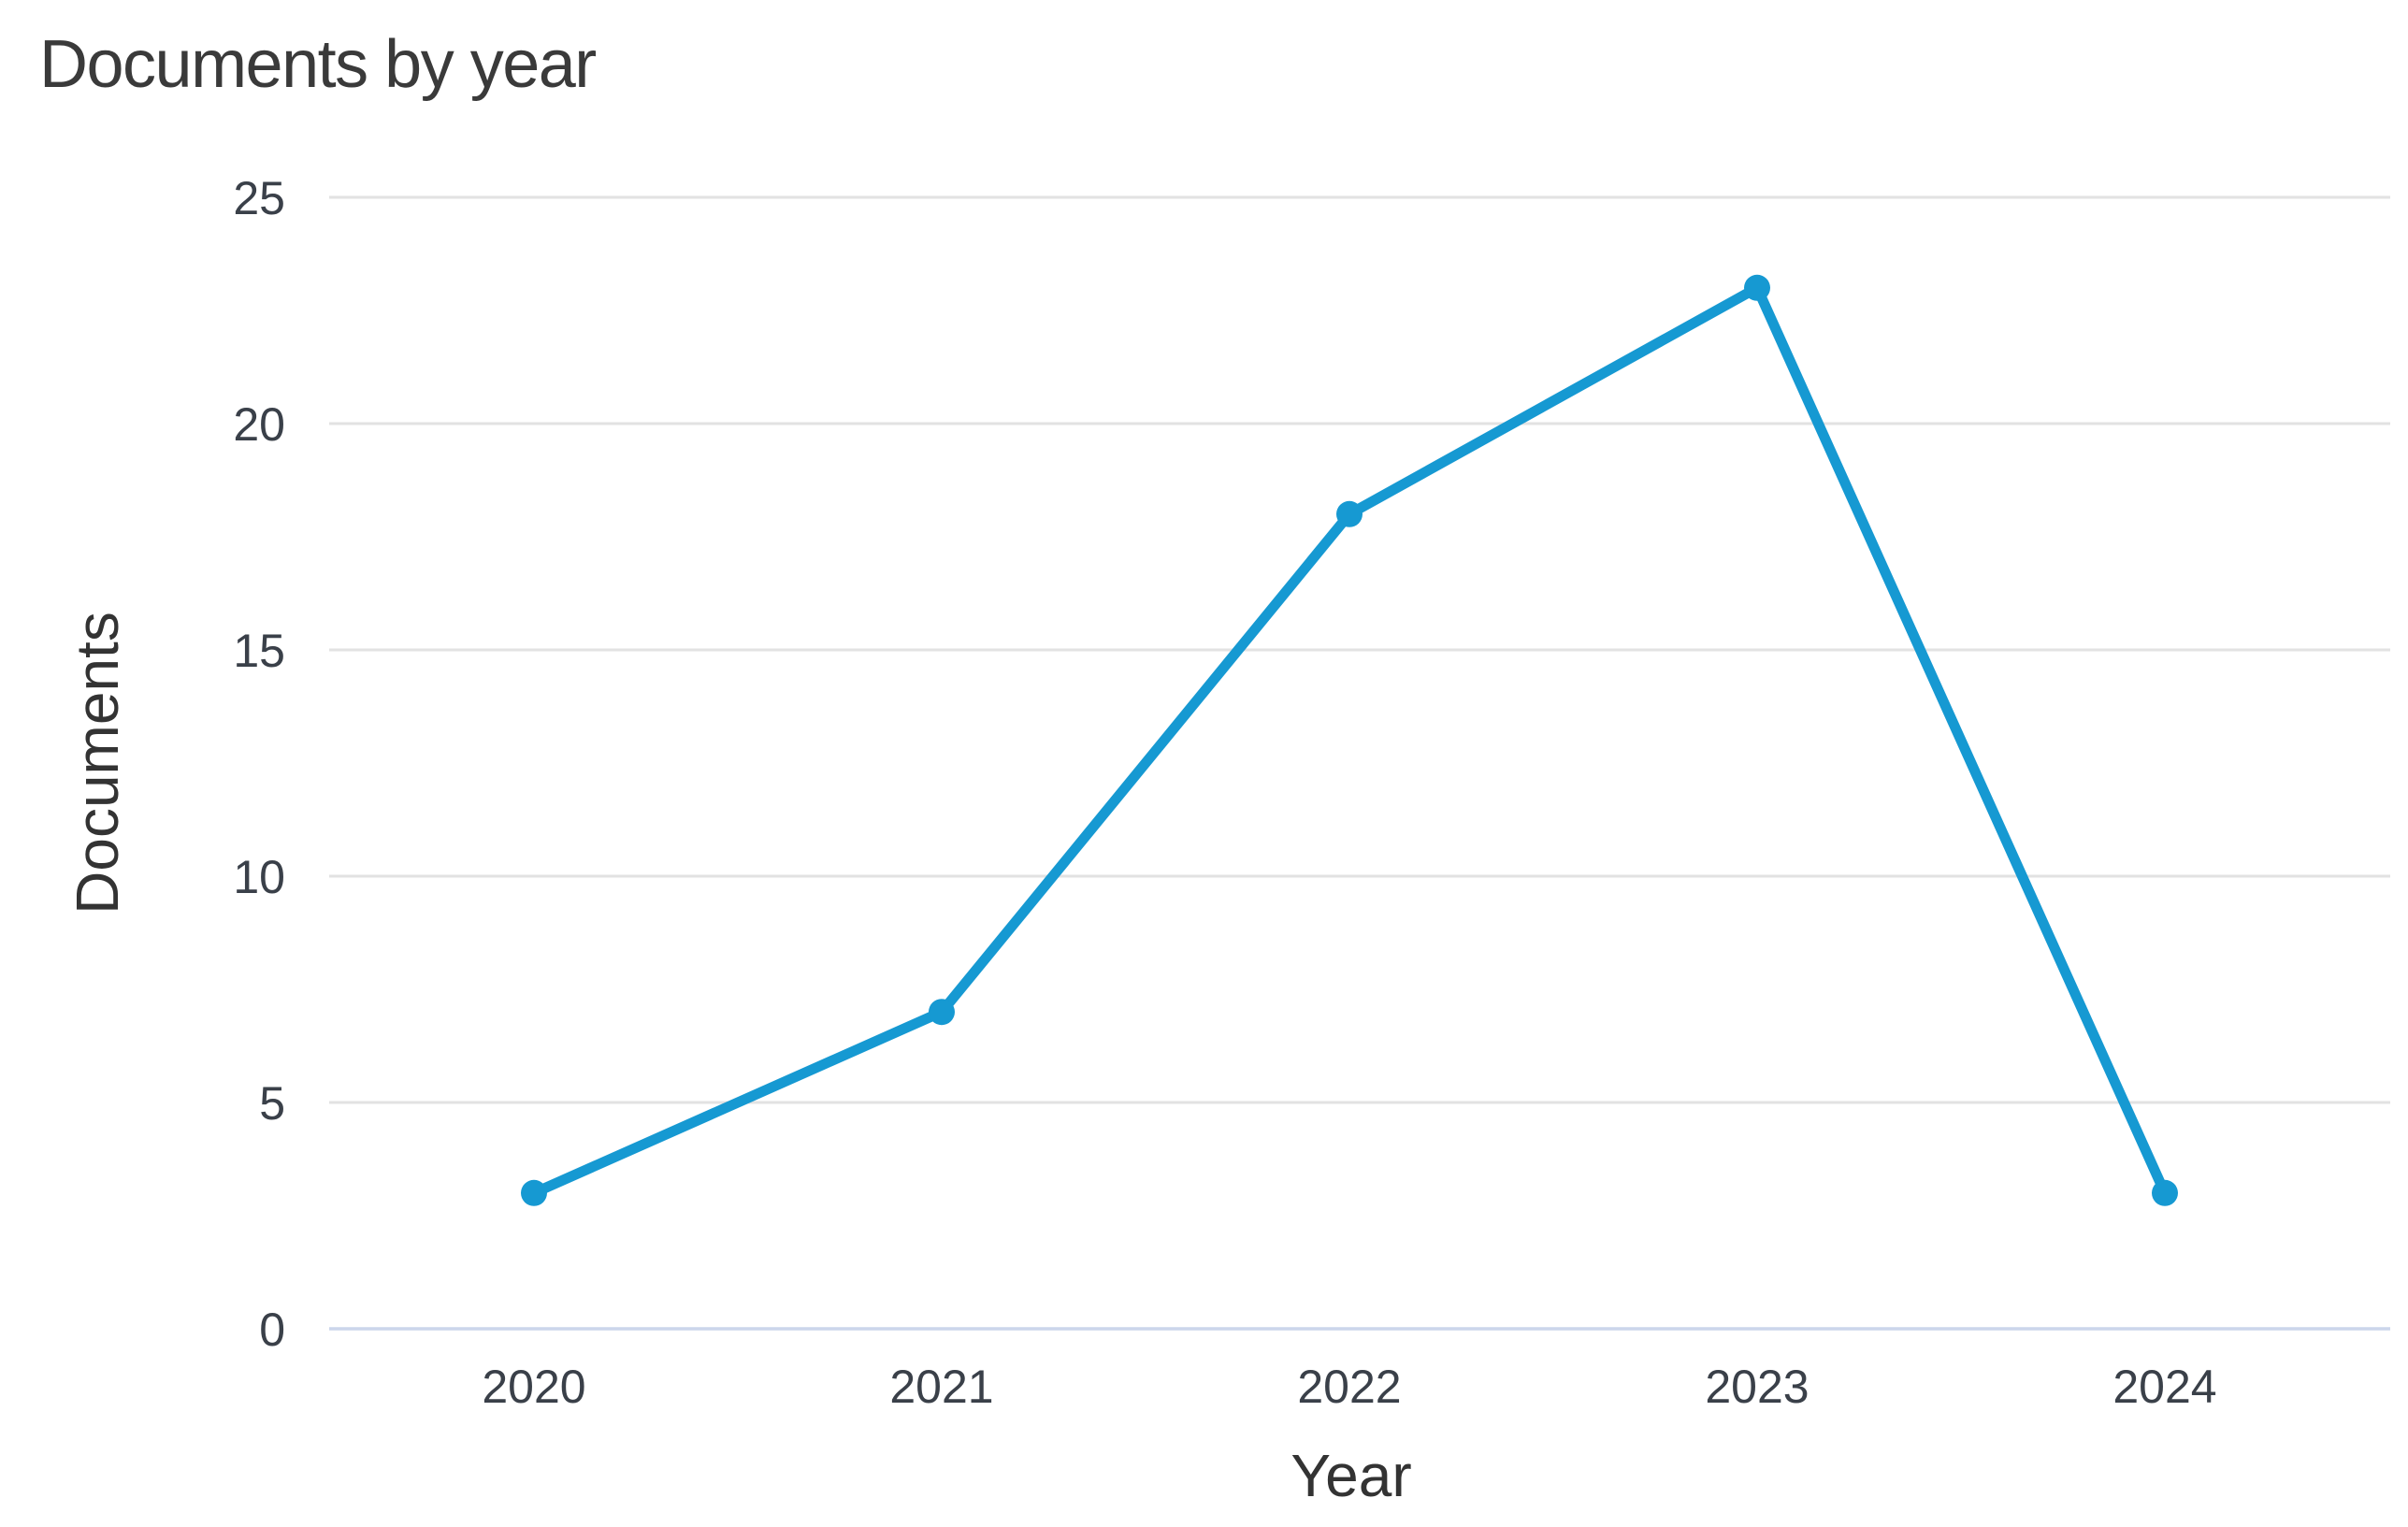 Image resolution: width=2408 pixels, height=1527 pixels. I want to click on y-tick-label: 0, so click(272, 1330).